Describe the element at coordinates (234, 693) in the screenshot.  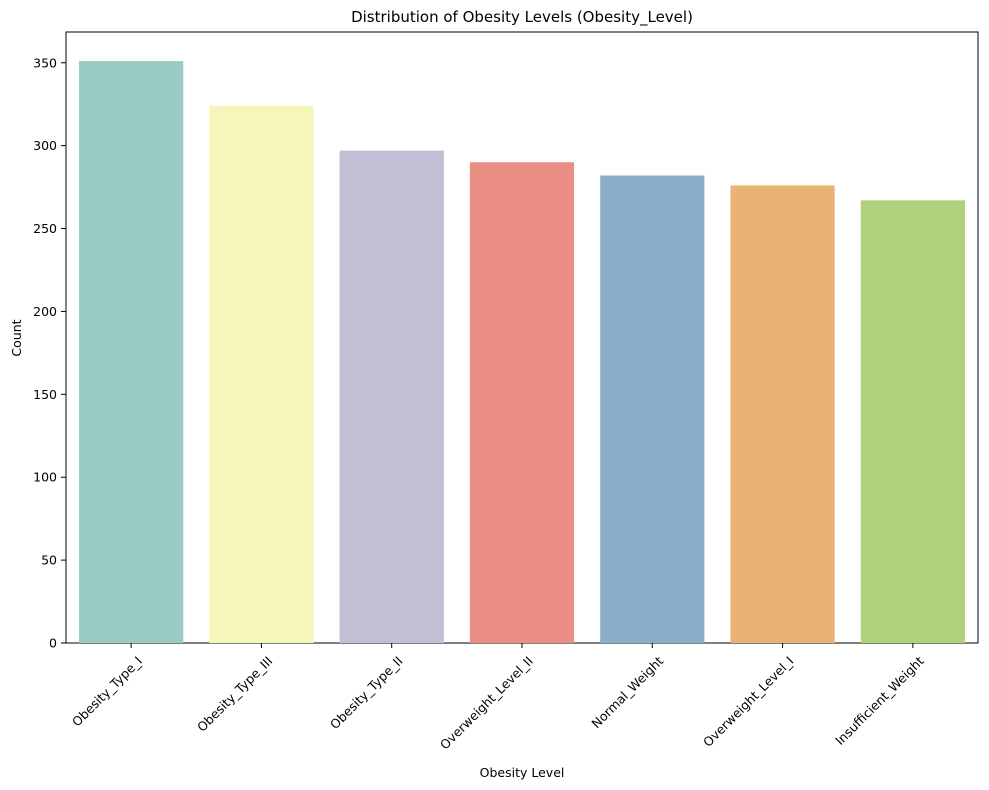
I see `x-tick-label: Obesity_Type_III` at that location.